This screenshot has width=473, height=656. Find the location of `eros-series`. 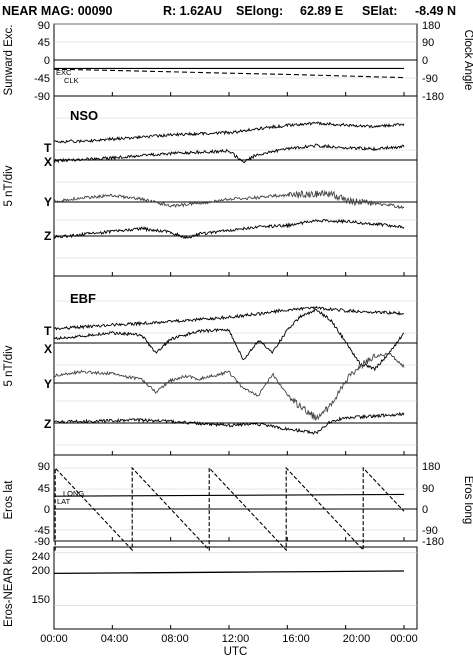

eros-series is located at coordinates (229, 509).